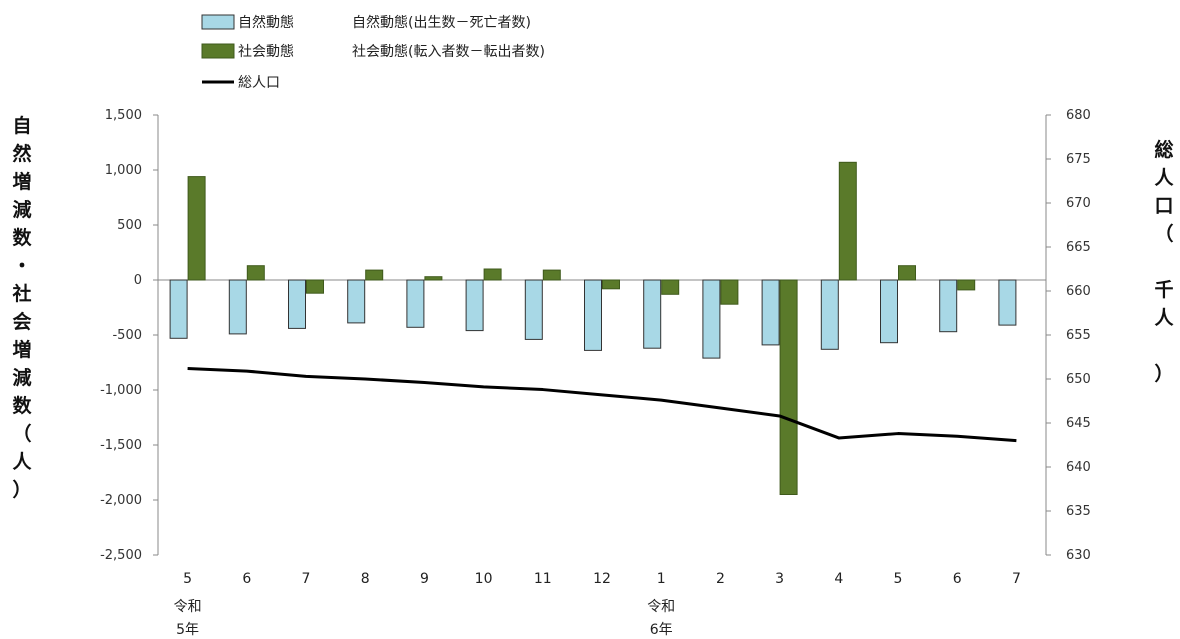  I want to click on right-tick-label: 640, so click(1078, 467).